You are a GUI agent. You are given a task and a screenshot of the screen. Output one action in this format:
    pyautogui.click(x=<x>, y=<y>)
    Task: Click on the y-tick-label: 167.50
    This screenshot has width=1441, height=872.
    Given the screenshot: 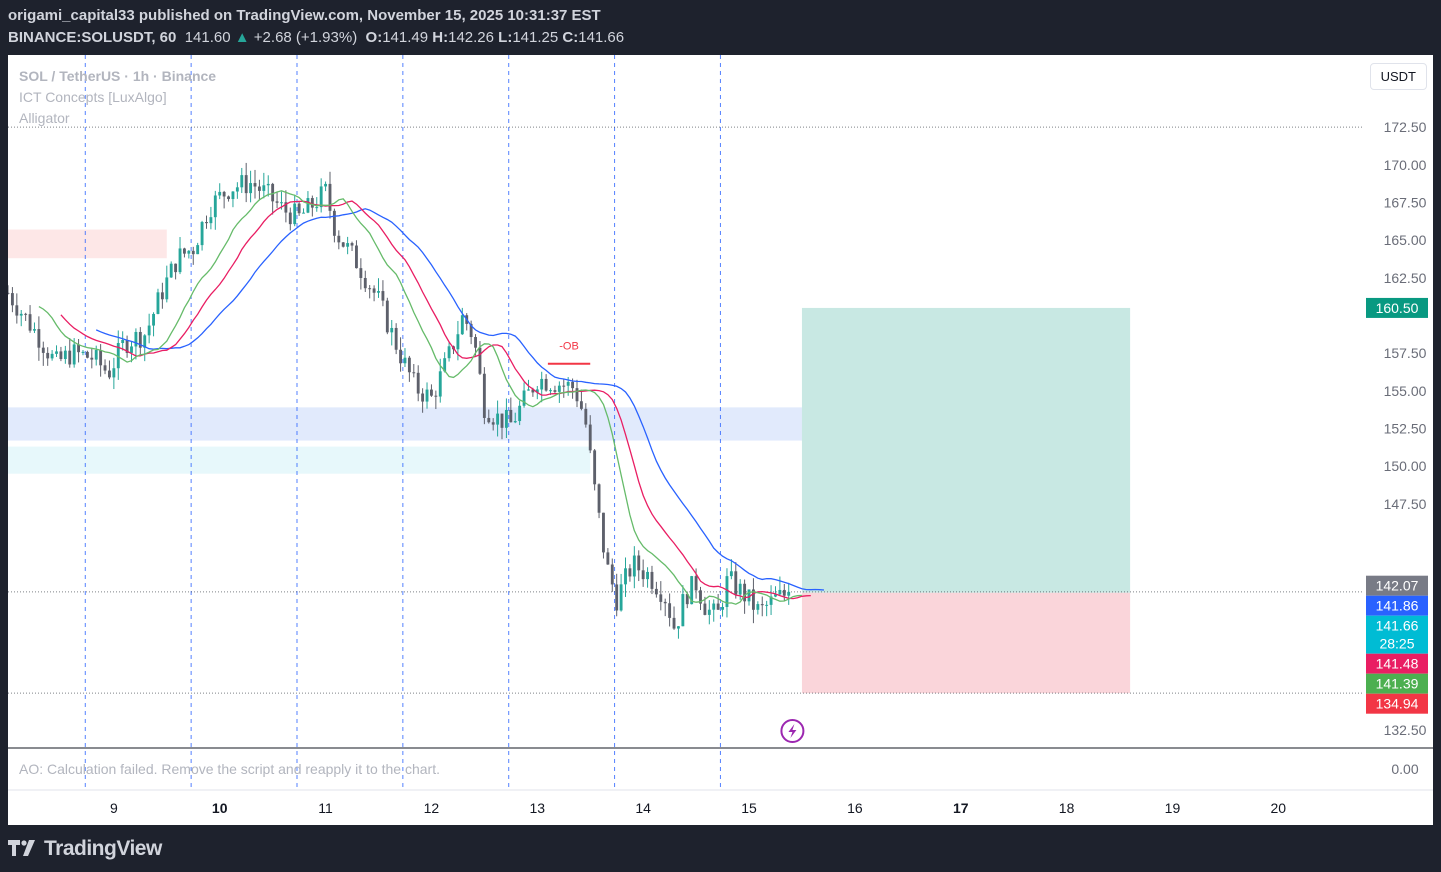 What is the action you would take?
    pyautogui.click(x=1405, y=202)
    